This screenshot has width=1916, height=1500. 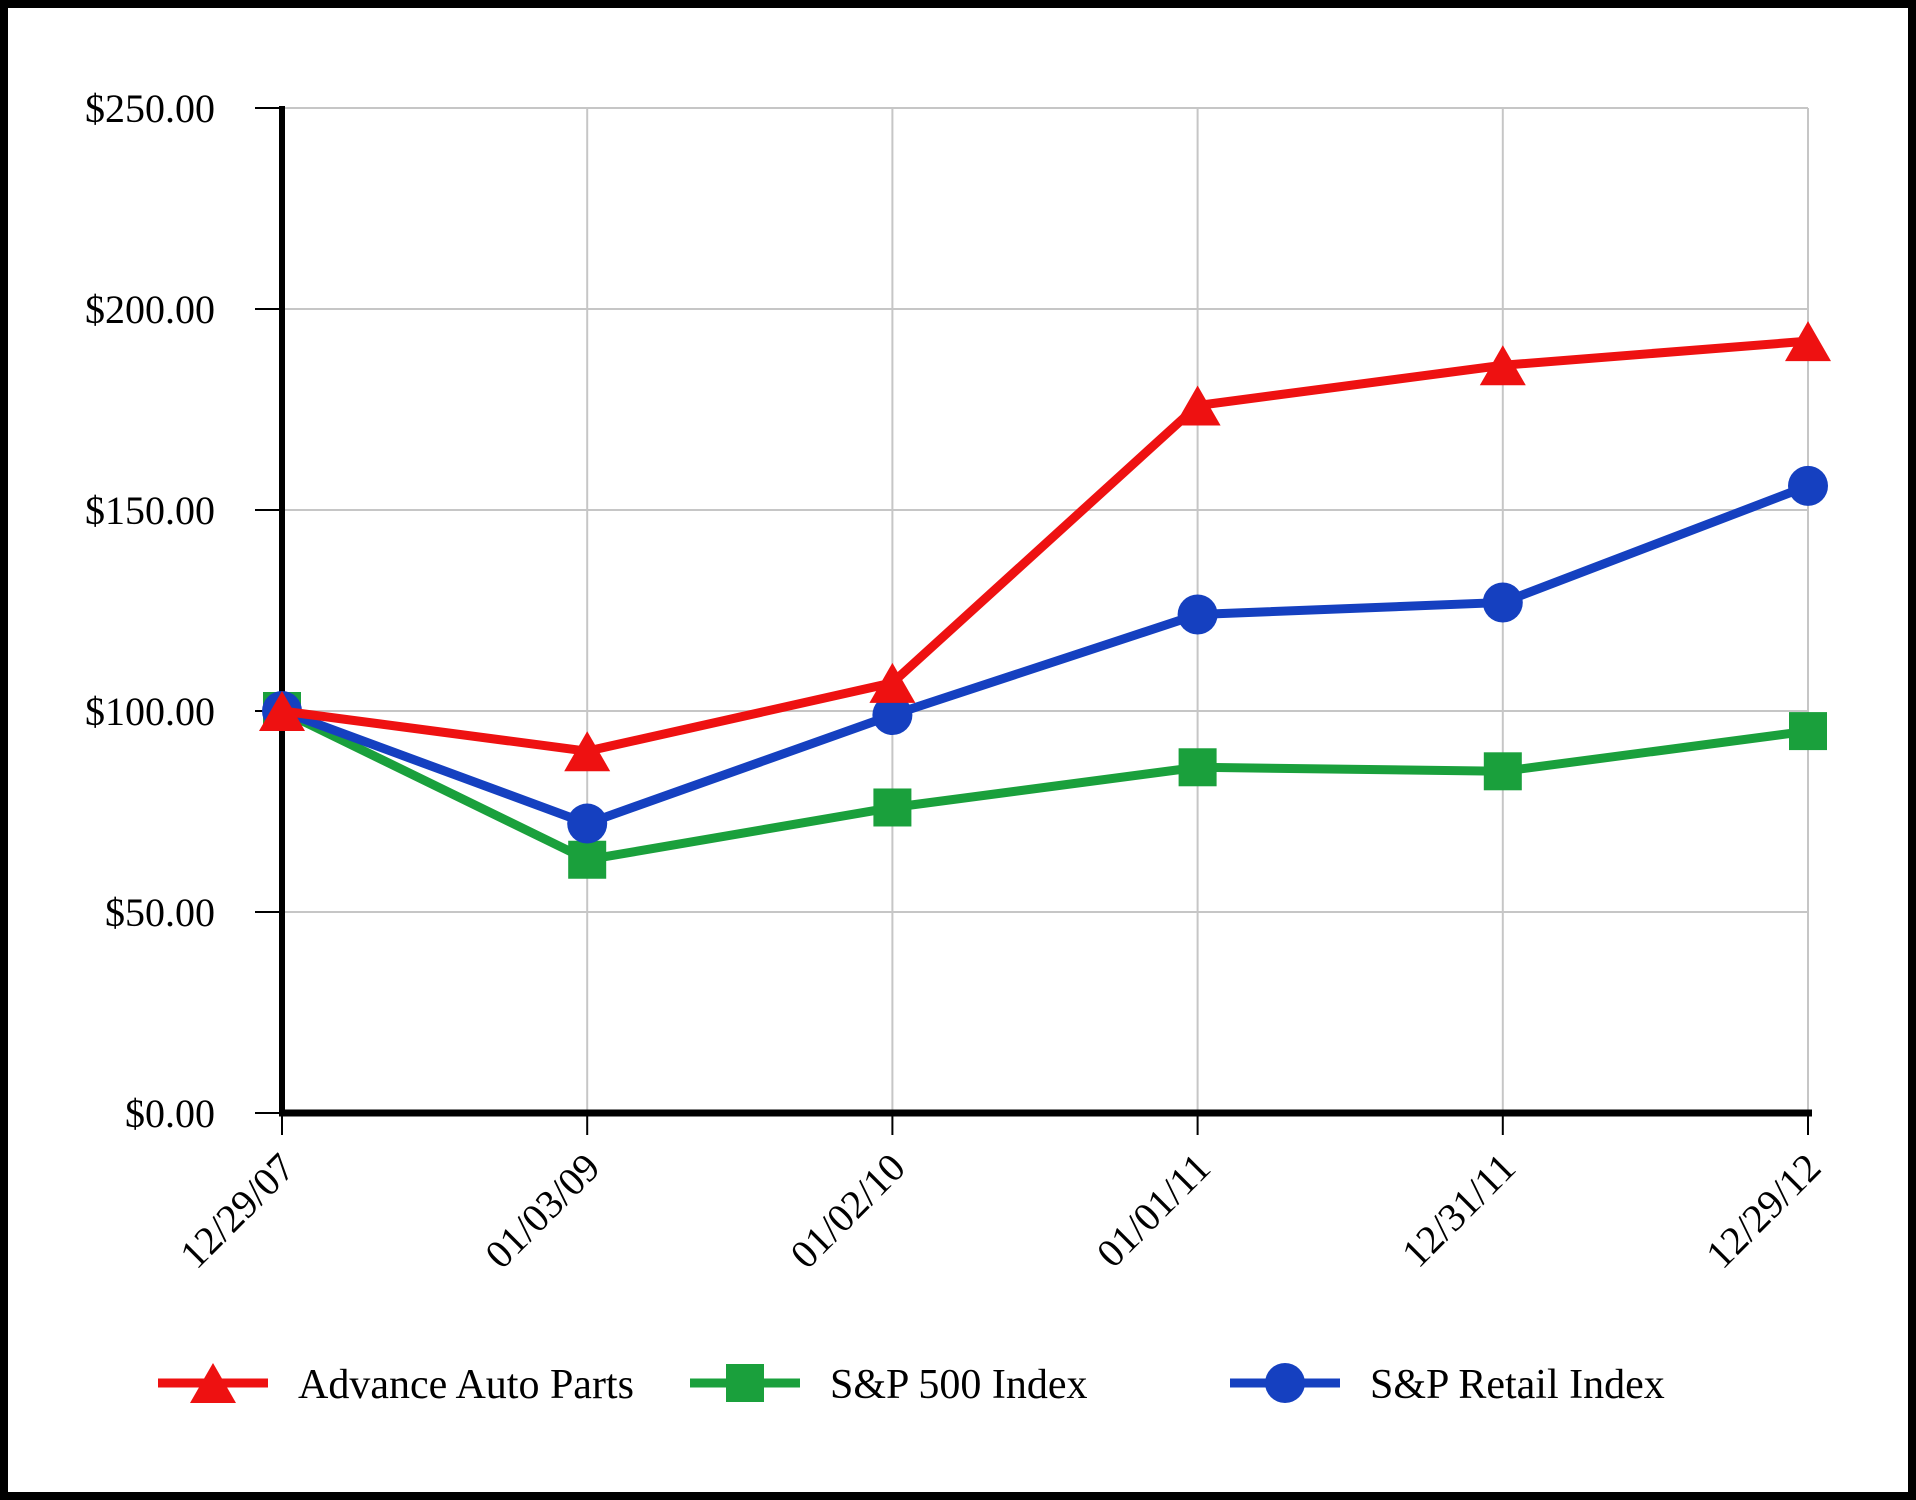 I want to click on y-tick-label: $100.00, so click(x=150, y=711).